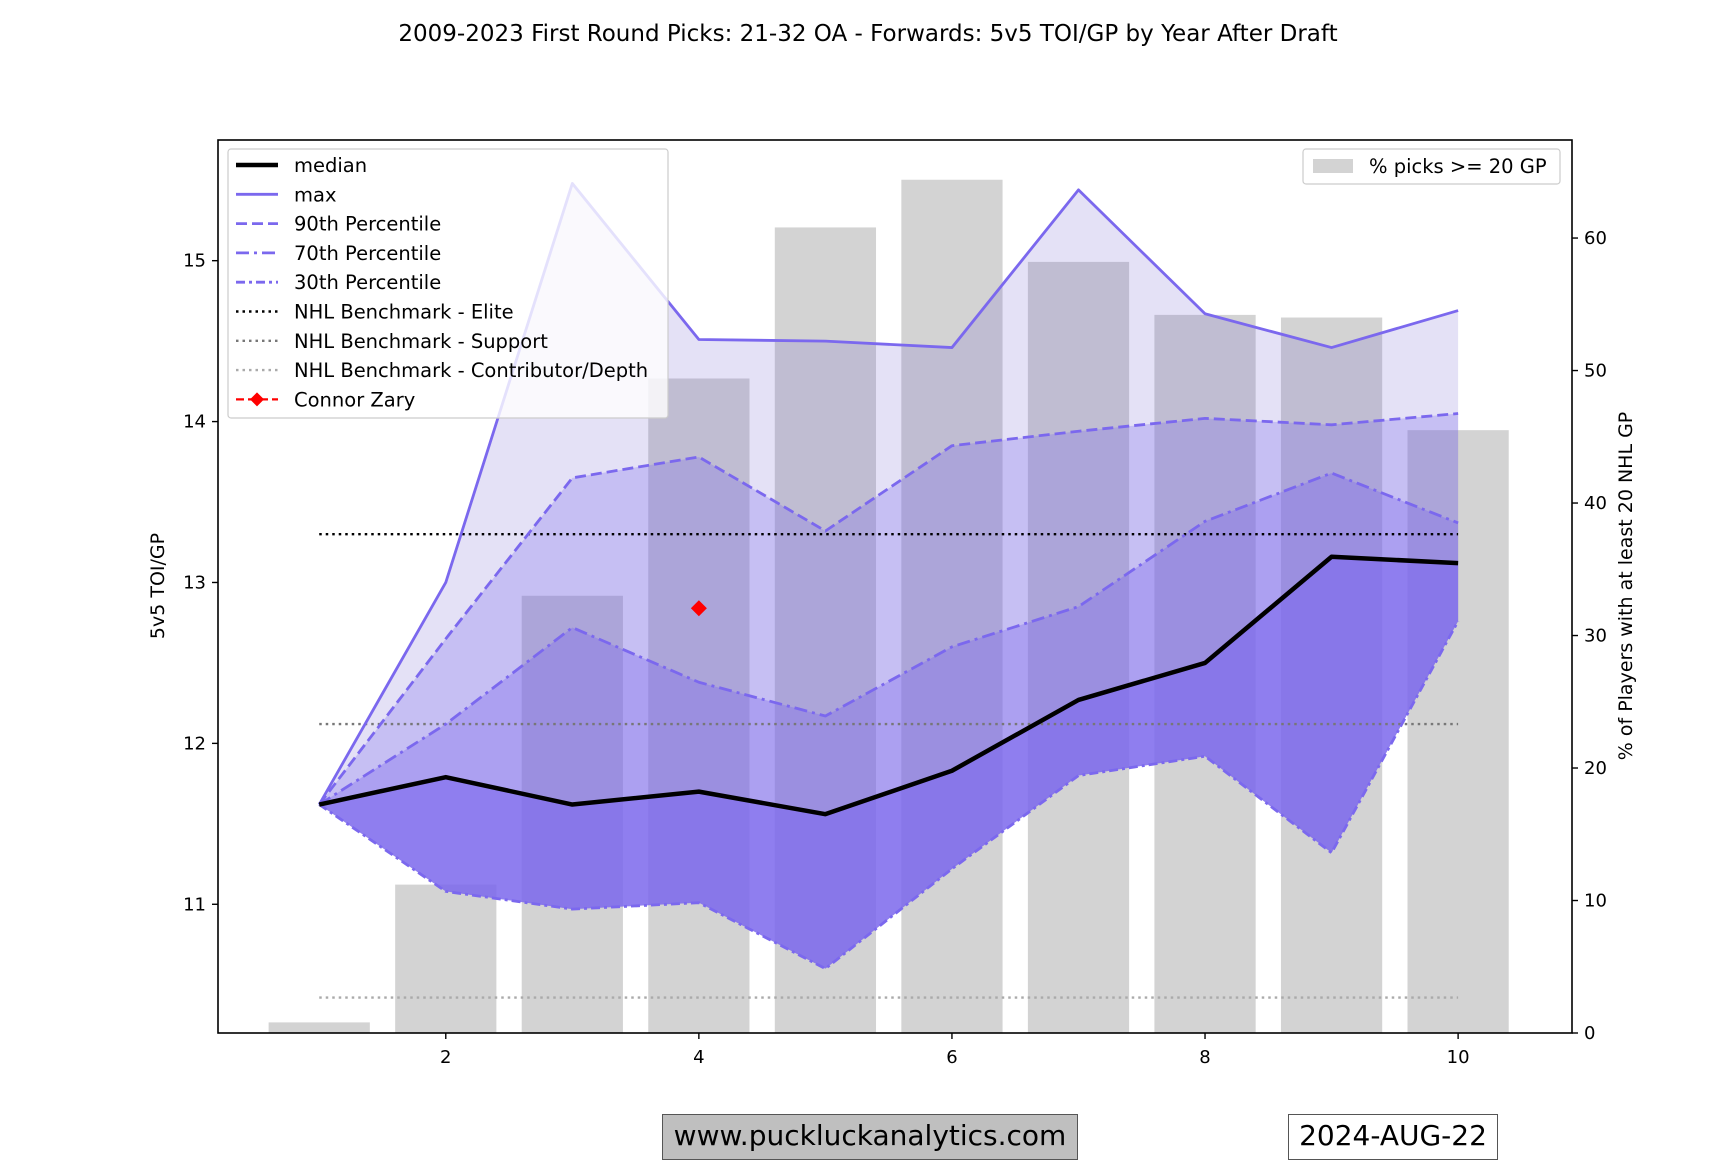 This screenshot has height=1160, width=1728. Describe the element at coordinates (1595, 768) in the screenshot. I see `y2-tick-label: 20` at that location.